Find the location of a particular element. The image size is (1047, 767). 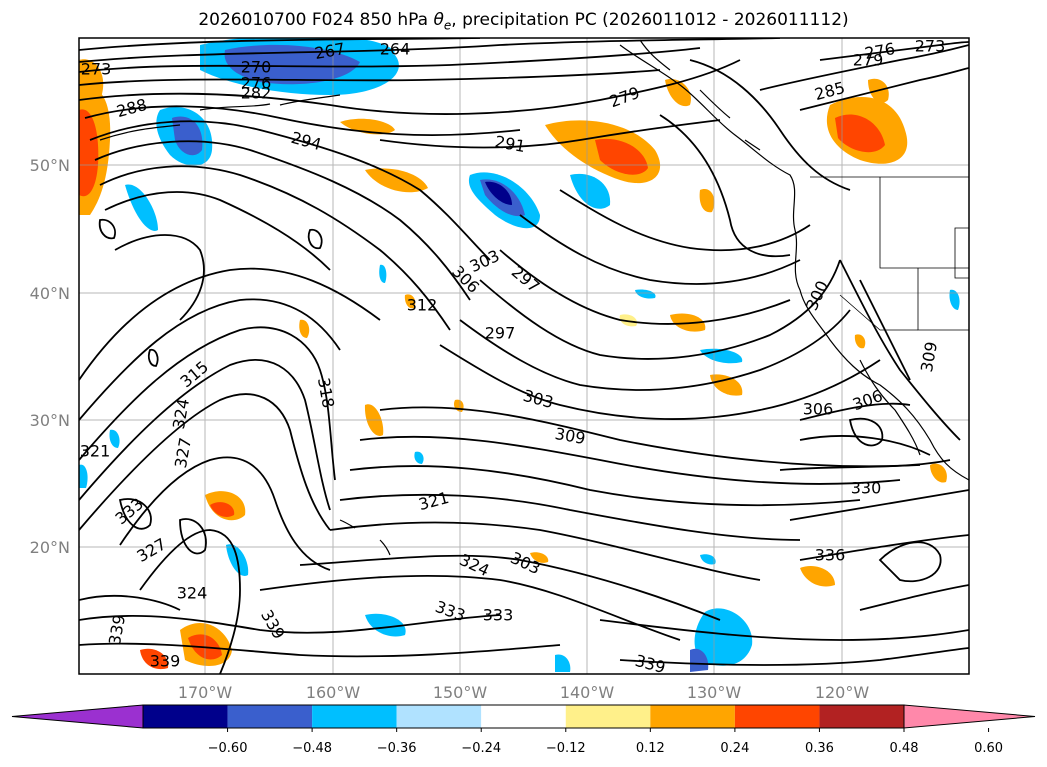

colorbar-tick-label: −0.24 is located at coordinates (481, 748).